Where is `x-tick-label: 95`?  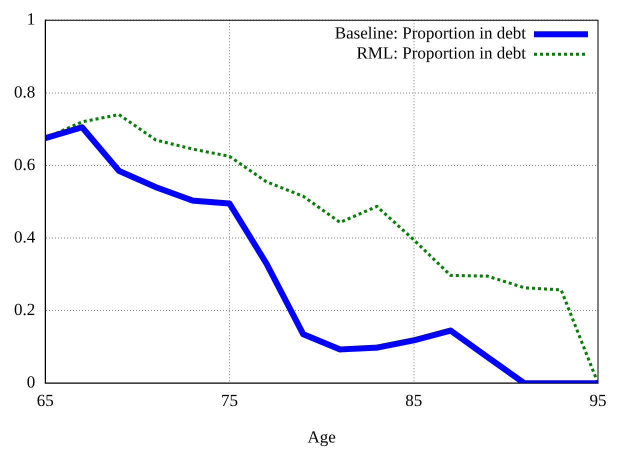 x-tick-label: 95 is located at coordinates (598, 400).